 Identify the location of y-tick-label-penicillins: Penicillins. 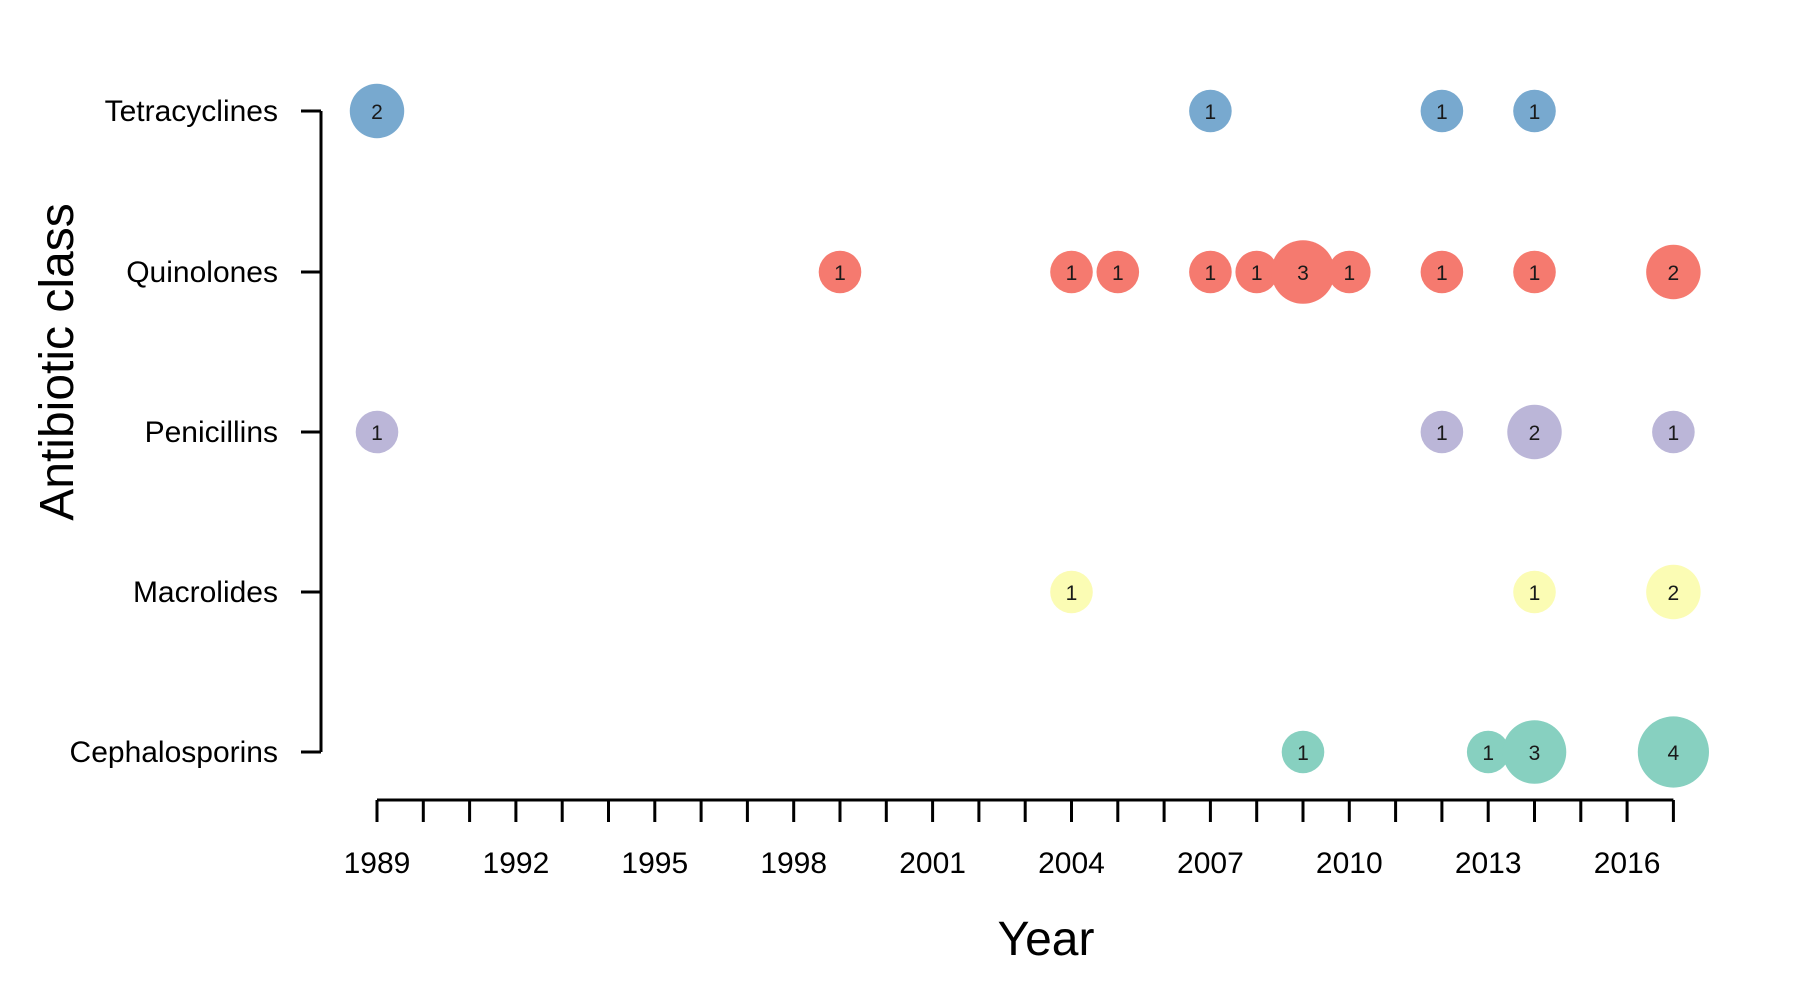
(211, 432).